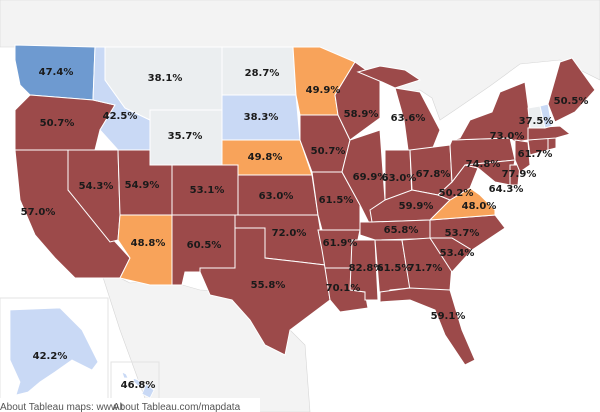  I want to click on value-label-nc: 53.7%, so click(462, 233).